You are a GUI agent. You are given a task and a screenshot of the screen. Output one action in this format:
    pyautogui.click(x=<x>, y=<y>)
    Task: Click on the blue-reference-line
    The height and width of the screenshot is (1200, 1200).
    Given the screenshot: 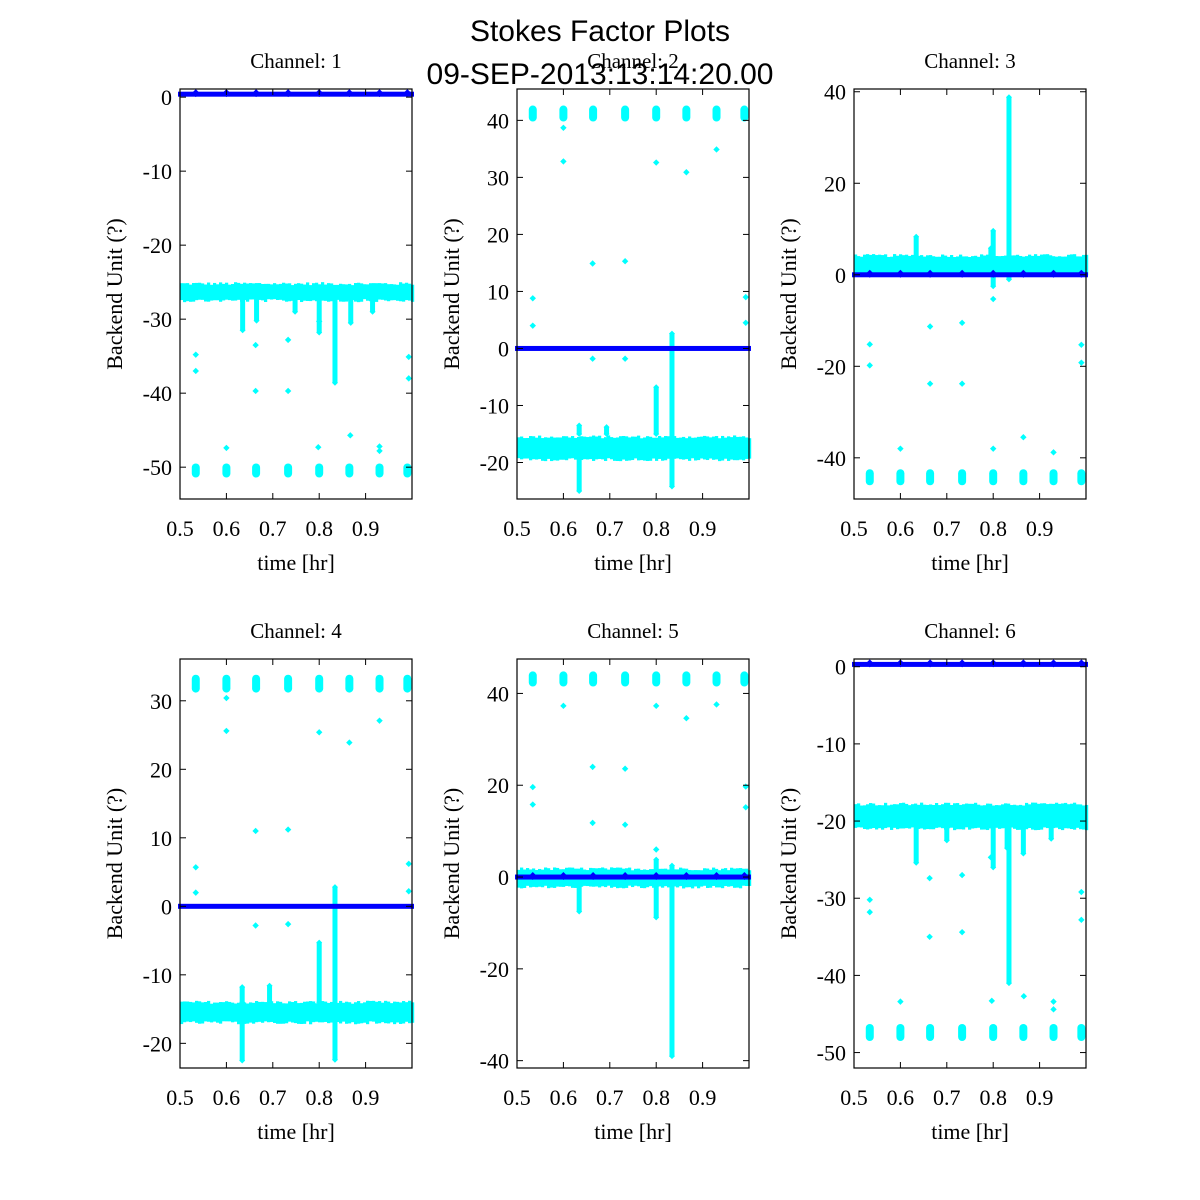 What is the action you would take?
    pyautogui.click(x=633, y=348)
    